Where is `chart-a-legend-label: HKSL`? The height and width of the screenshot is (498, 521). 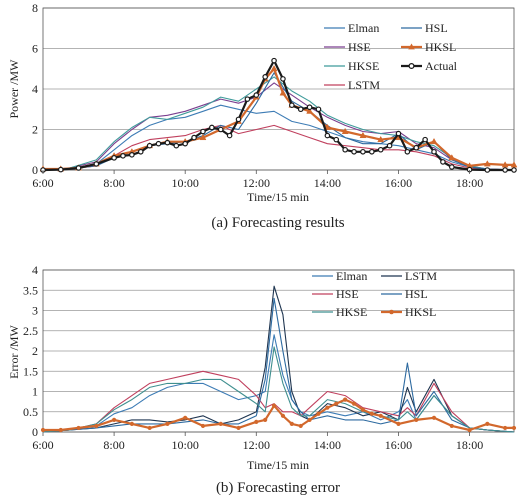 chart-a-legend-label: HKSL is located at coordinates (440, 47).